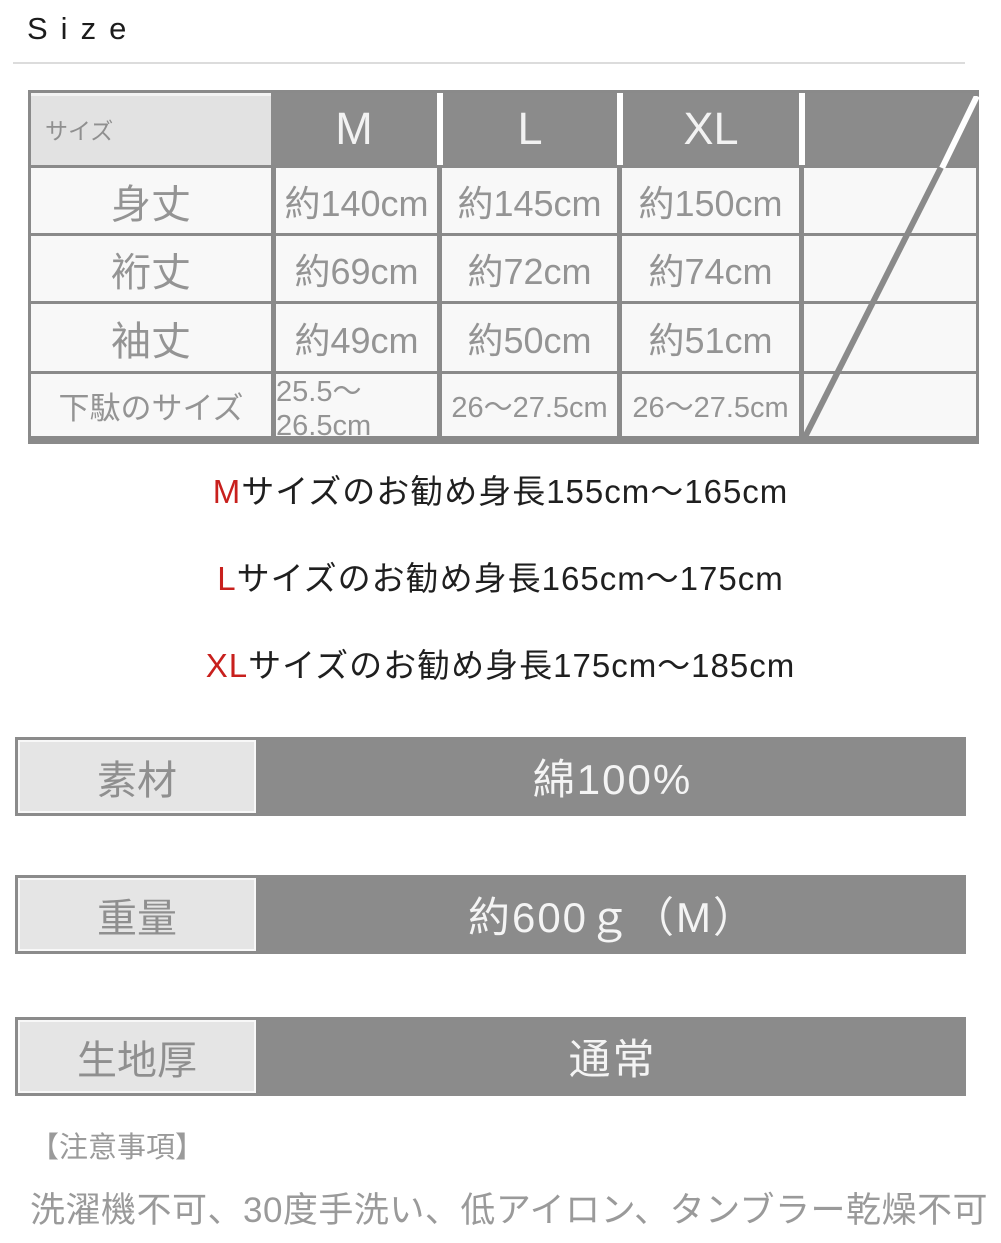 The image size is (1001, 1243). I want to click on recommendation-size-l: L, so click(227, 578).